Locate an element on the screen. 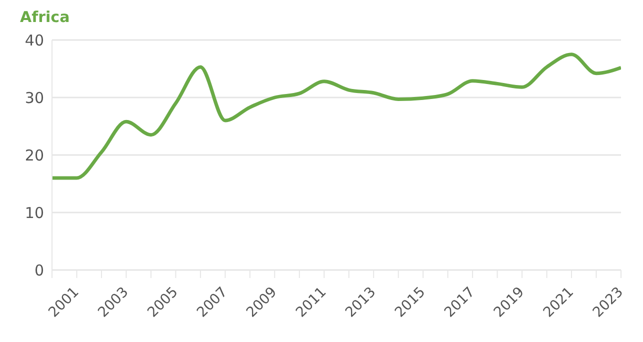 This screenshot has height=342, width=643. y-tick-label: 30 is located at coordinates (34, 97).